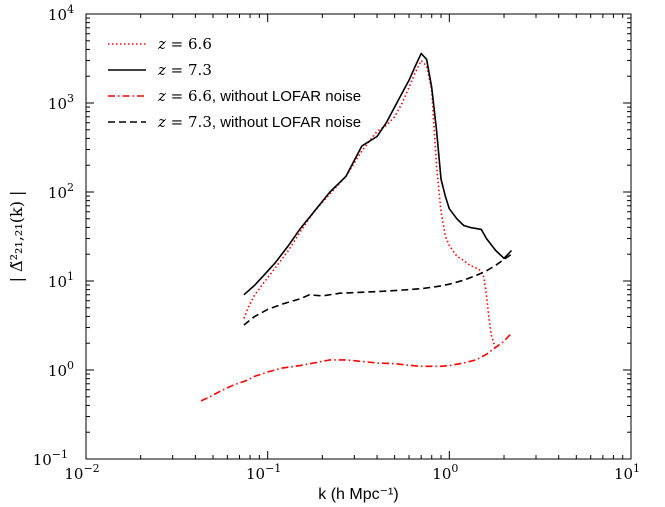 The image size is (665, 507). Describe the element at coordinates (61, 191) in the screenshot. I see `y-tick-label: 10²` at that location.